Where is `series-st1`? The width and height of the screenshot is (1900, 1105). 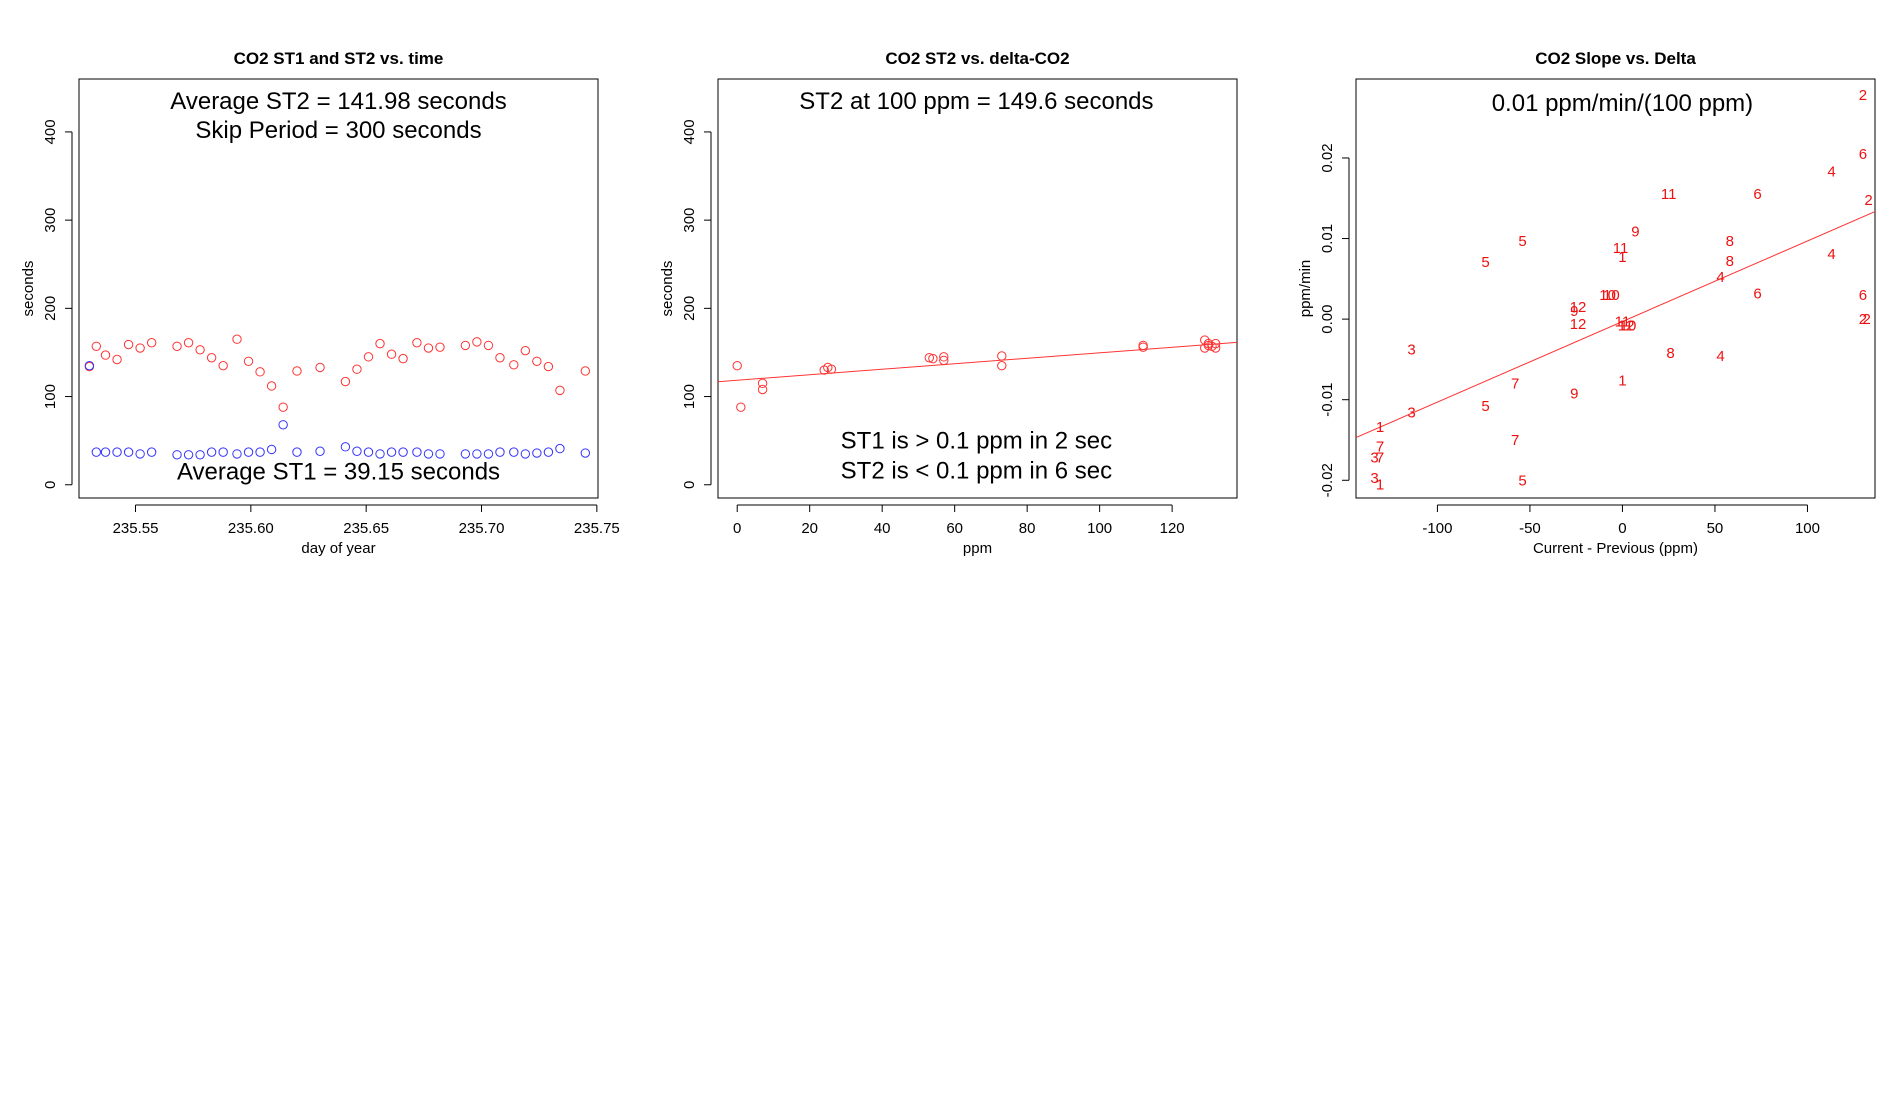 series-st1 is located at coordinates (337, 410).